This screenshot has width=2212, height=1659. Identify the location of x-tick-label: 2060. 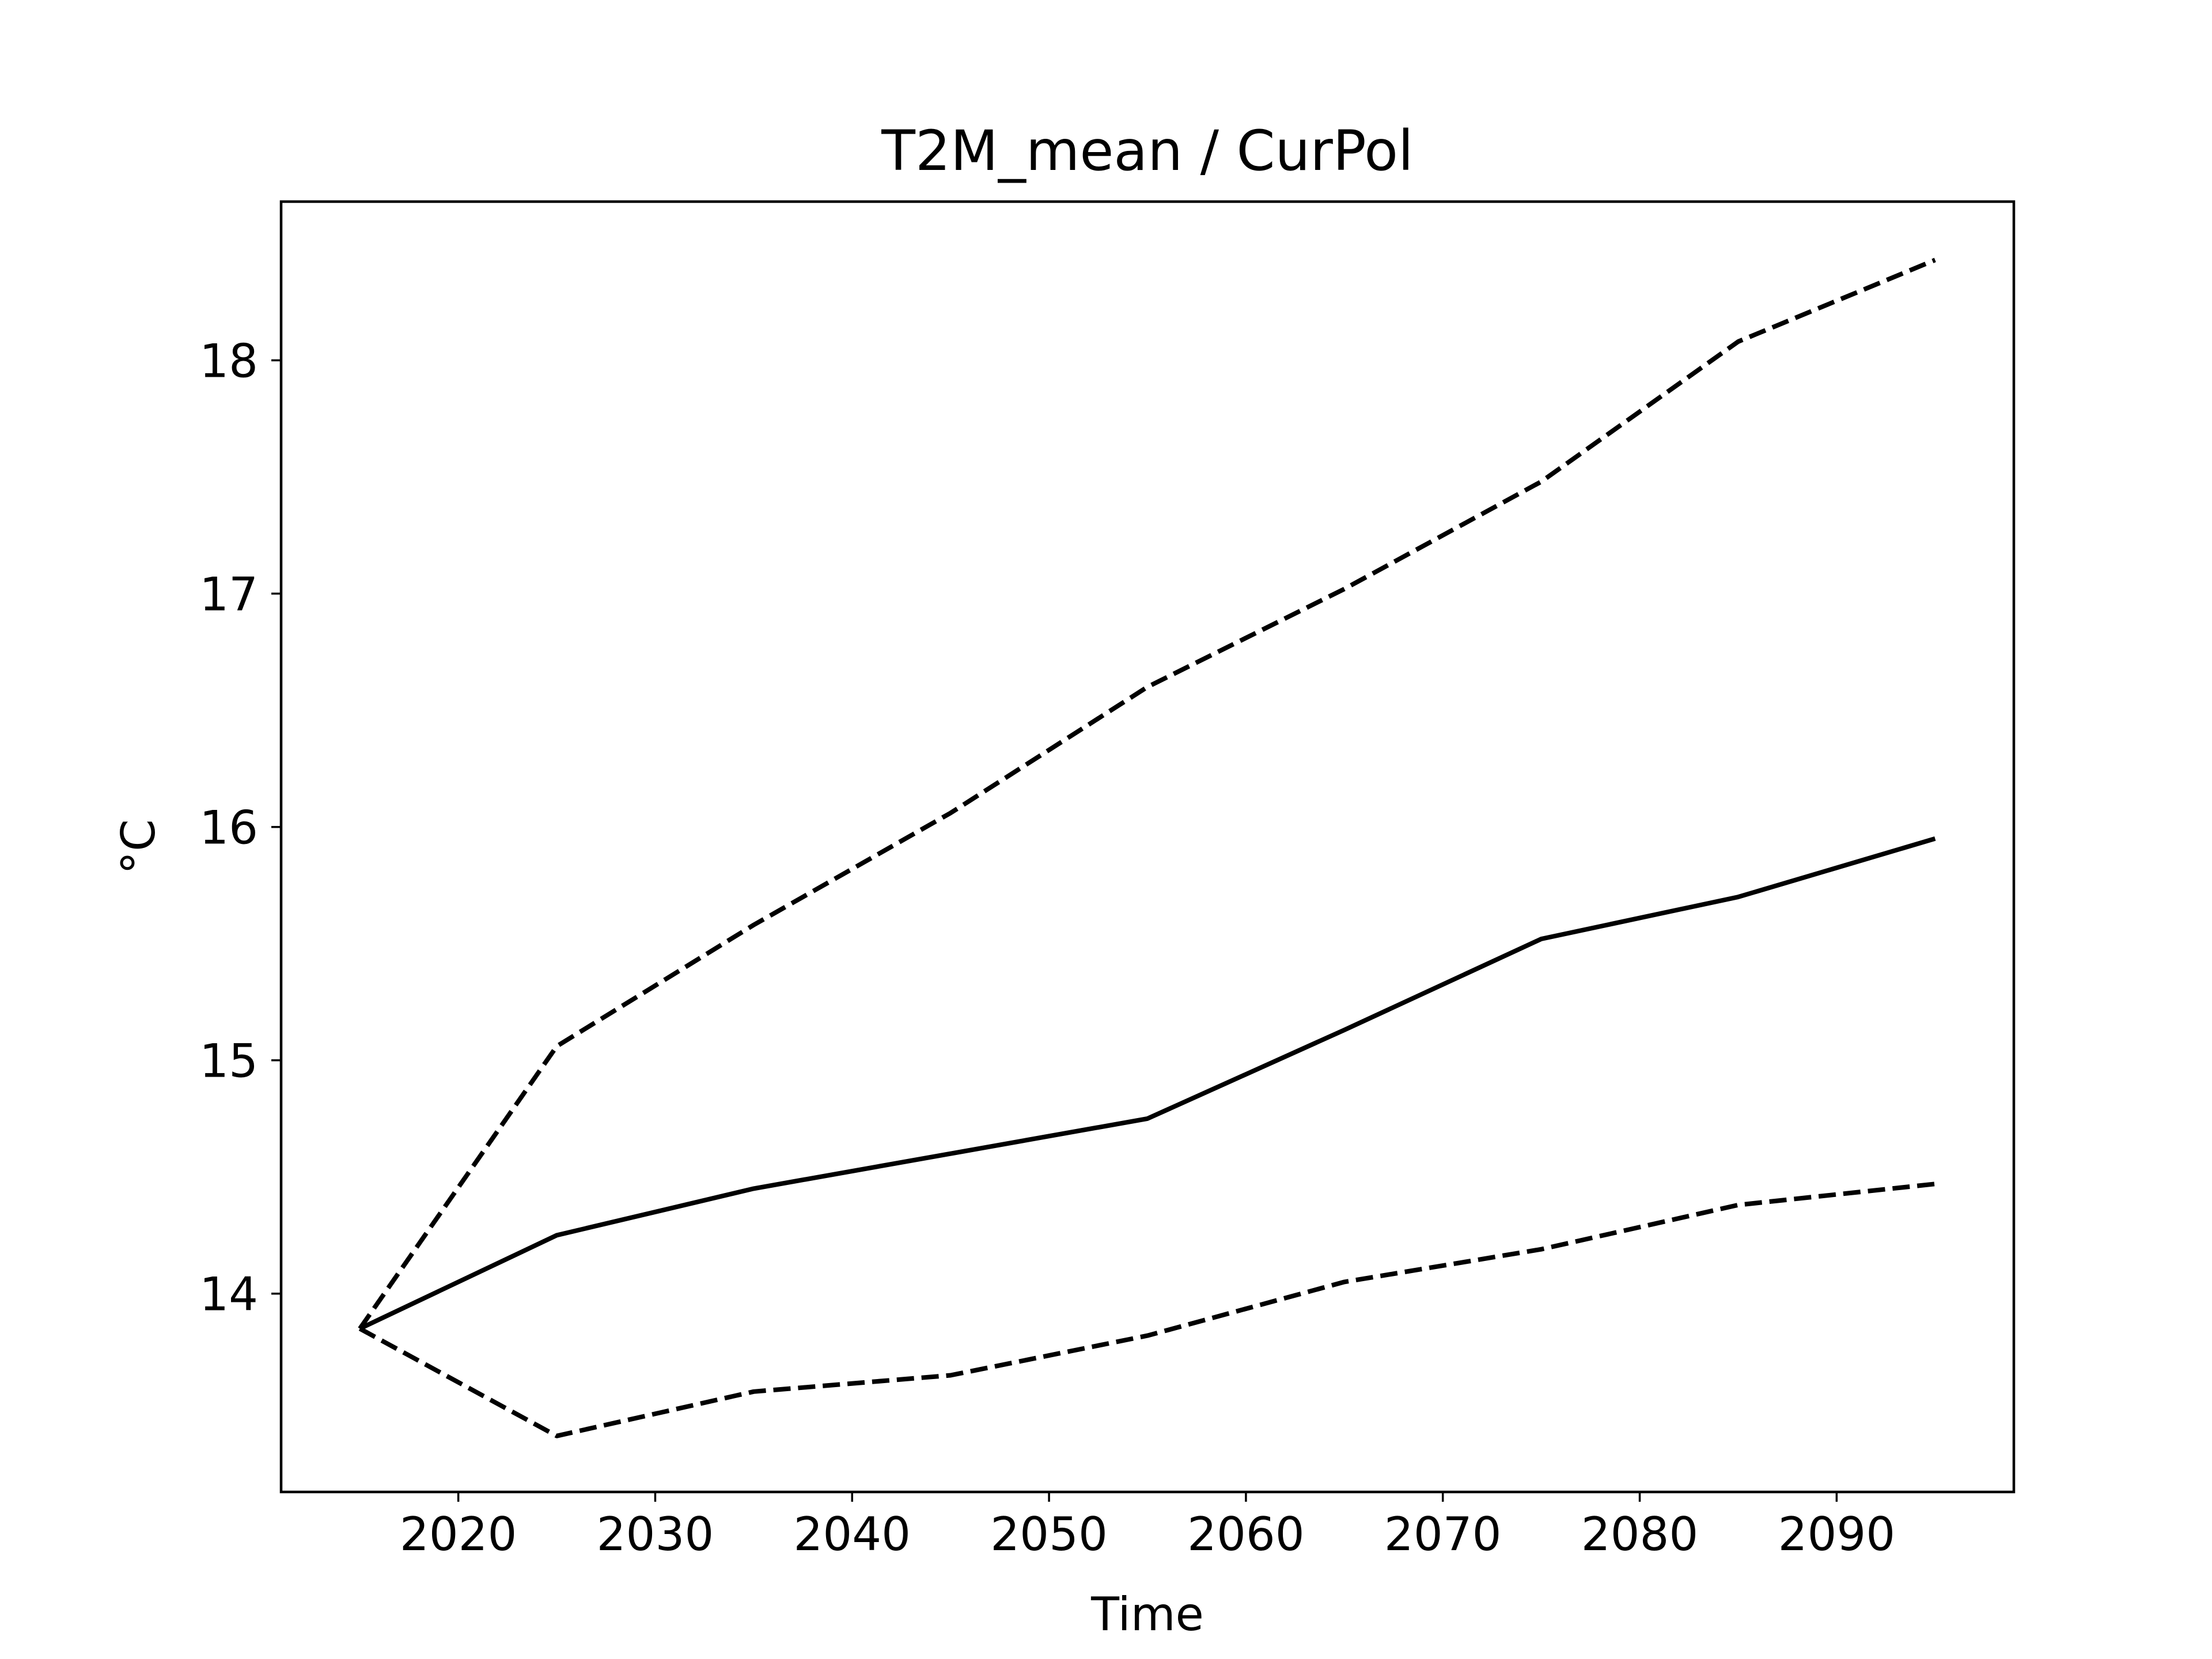
(1246, 1534).